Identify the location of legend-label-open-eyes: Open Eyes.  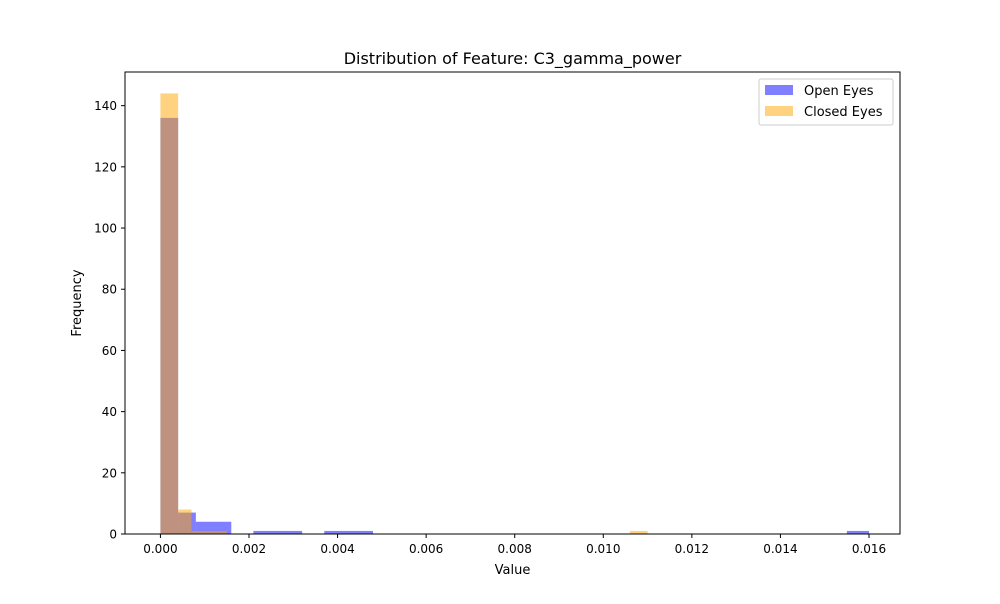
(839, 91).